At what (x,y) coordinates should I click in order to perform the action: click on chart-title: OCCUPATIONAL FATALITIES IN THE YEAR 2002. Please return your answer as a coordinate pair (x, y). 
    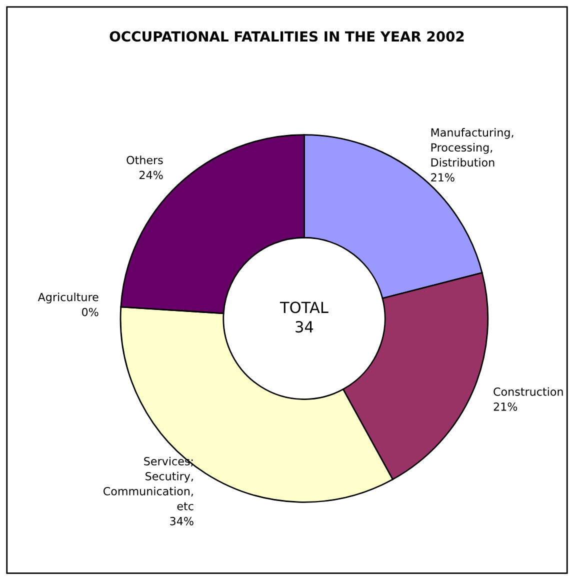
    Looking at the image, I should click on (287, 36).